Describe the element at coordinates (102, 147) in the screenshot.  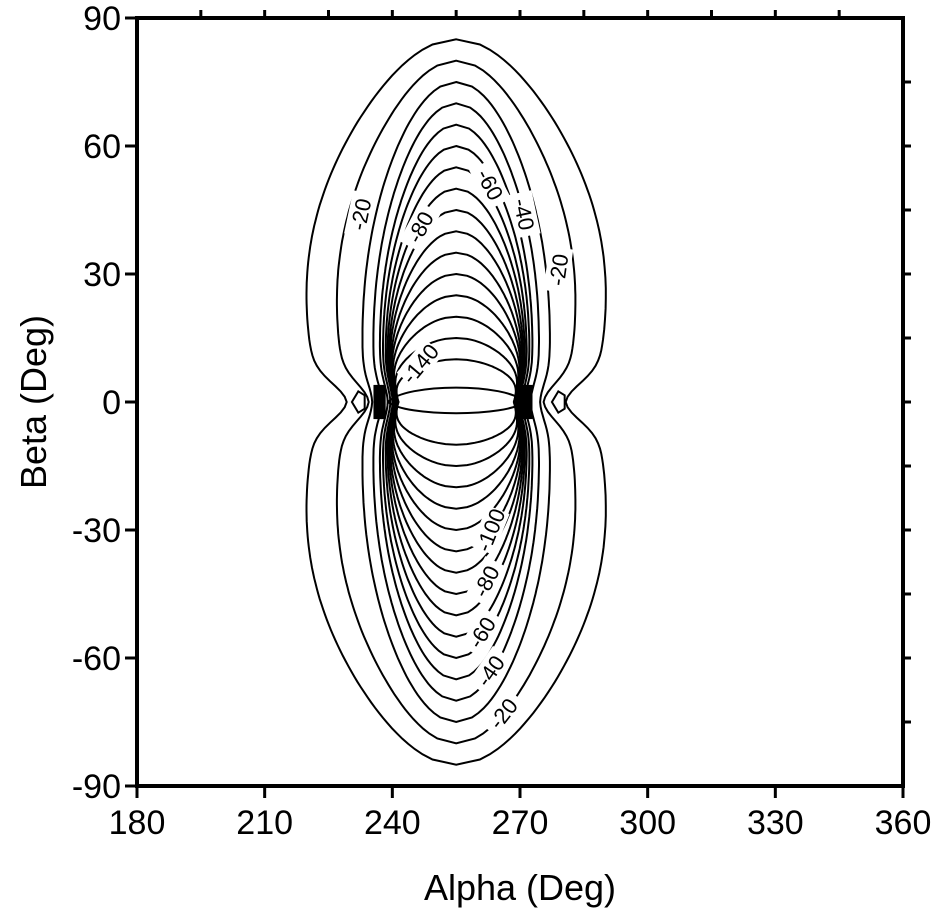
I see `y-tick-label: 60` at that location.